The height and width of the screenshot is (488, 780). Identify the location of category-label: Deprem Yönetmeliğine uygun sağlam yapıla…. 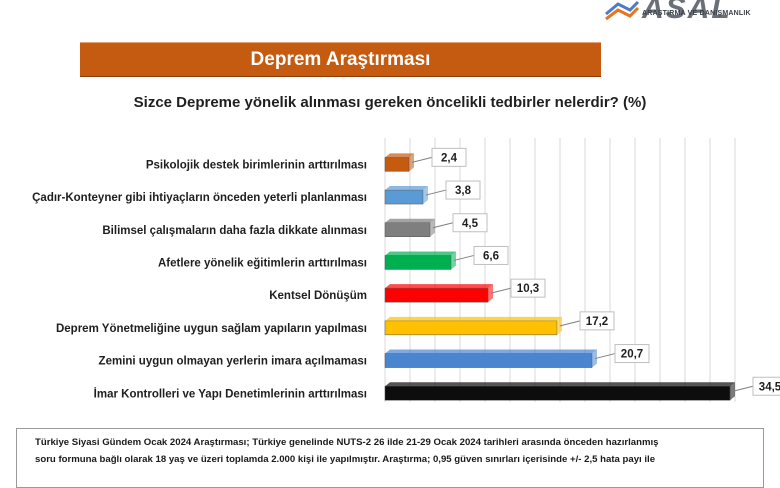
(211, 329).